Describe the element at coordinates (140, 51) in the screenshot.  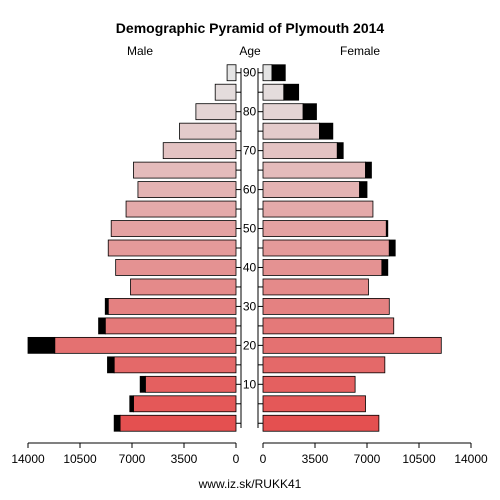
I see `male-label: Male` at that location.